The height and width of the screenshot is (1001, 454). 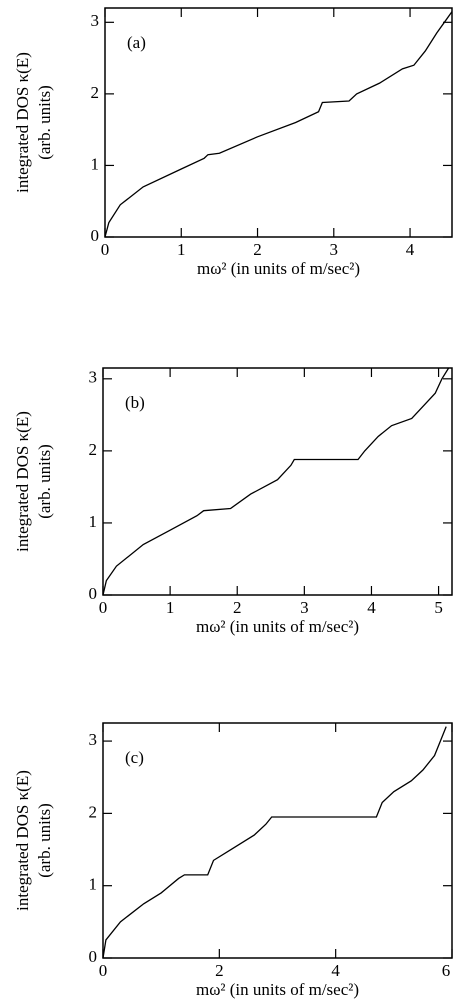 I want to click on panel-label: (c), so click(x=134, y=757).